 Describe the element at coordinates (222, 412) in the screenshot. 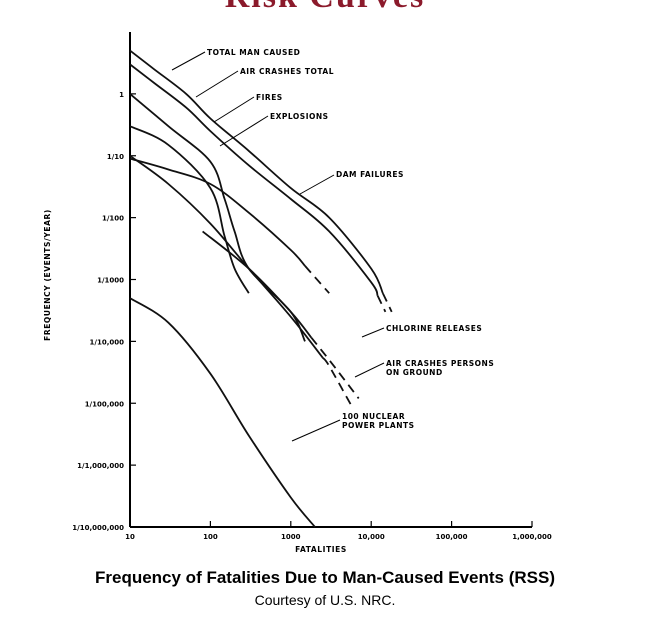

I see `series-nuclear-power-plants-line` at that location.